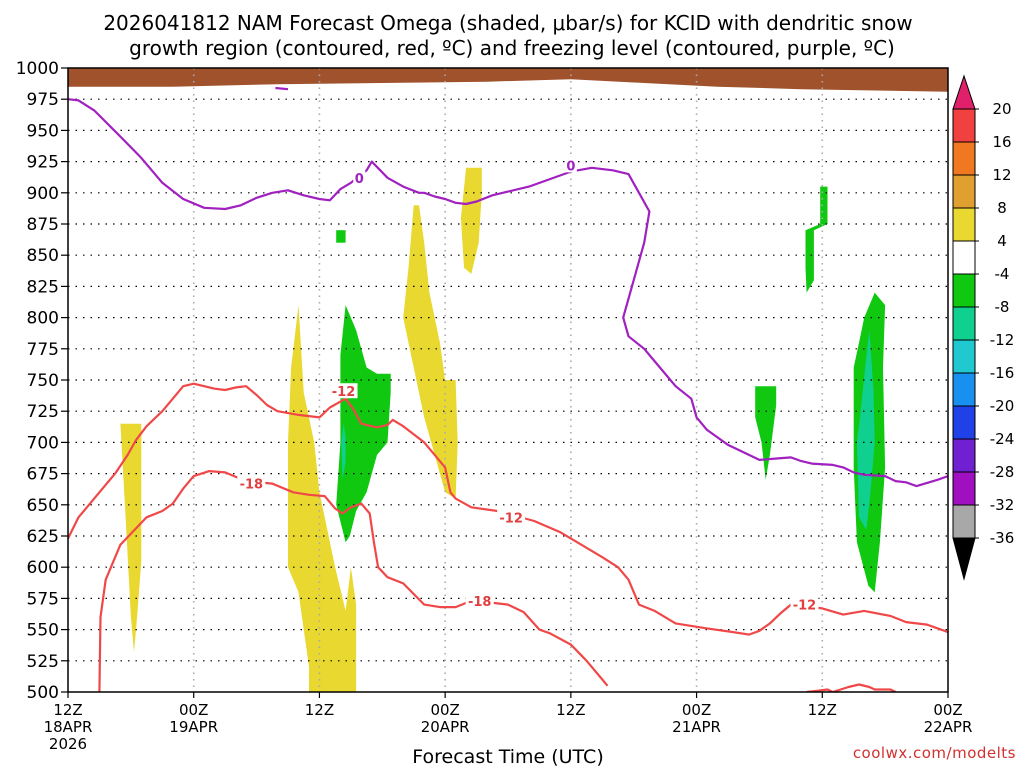  I want to click on terrain-fill, so click(508, 80).